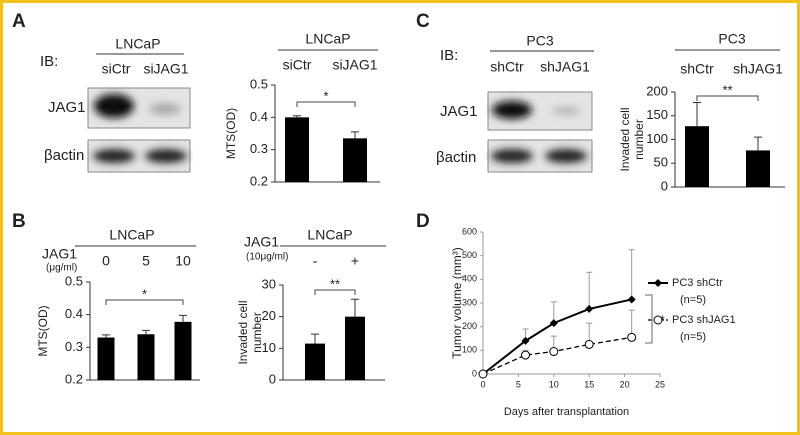 The width and height of the screenshot is (800, 435). Describe the element at coordinates (469, 231) in the screenshot. I see `y-tick-label: 600` at that location.